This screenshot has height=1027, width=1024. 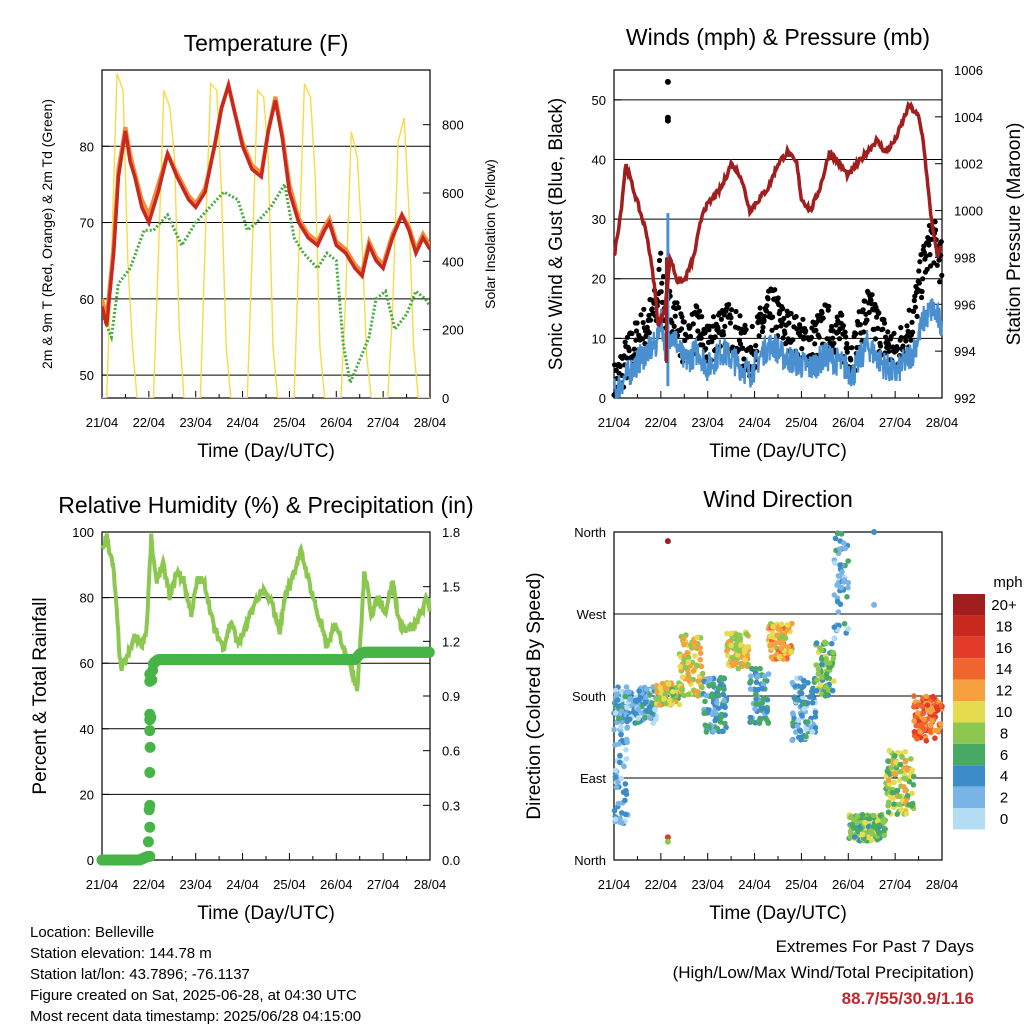 What do you see at coordinates (778, 37) in the screenshot?
I see `winds-title: Winds (mph) & Pressure (mb)` at bounding box center [778, 37].